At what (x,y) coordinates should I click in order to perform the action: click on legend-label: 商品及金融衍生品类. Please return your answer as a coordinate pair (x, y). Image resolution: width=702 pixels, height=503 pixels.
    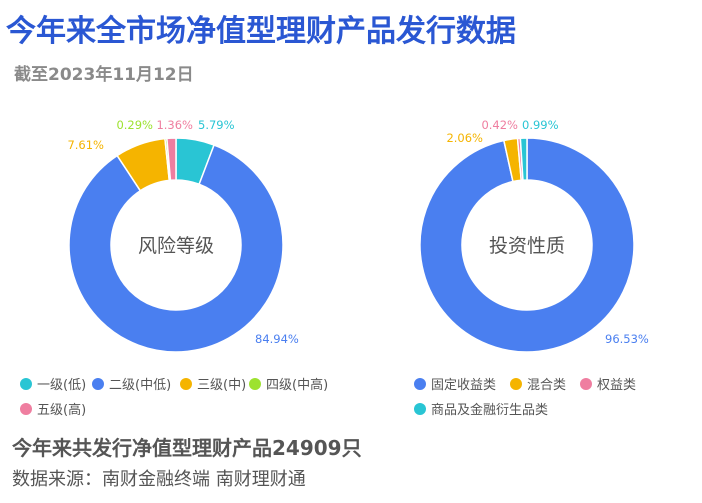
    Looking at the image, I should click on (490, 410).